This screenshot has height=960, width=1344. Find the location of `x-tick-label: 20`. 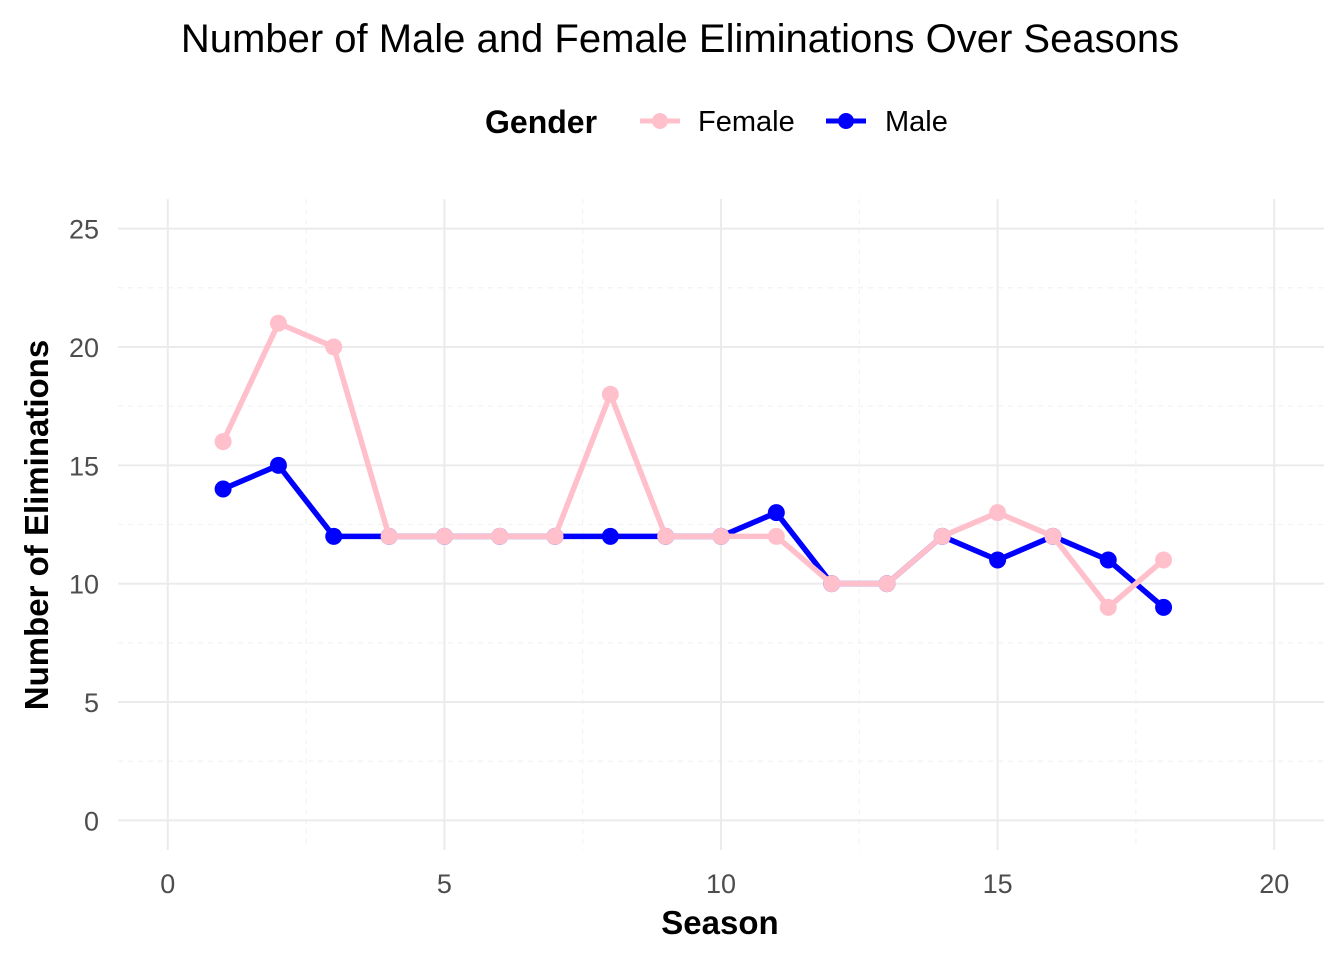

x-tick-label: 20 is located at coordinates (1274, 884).